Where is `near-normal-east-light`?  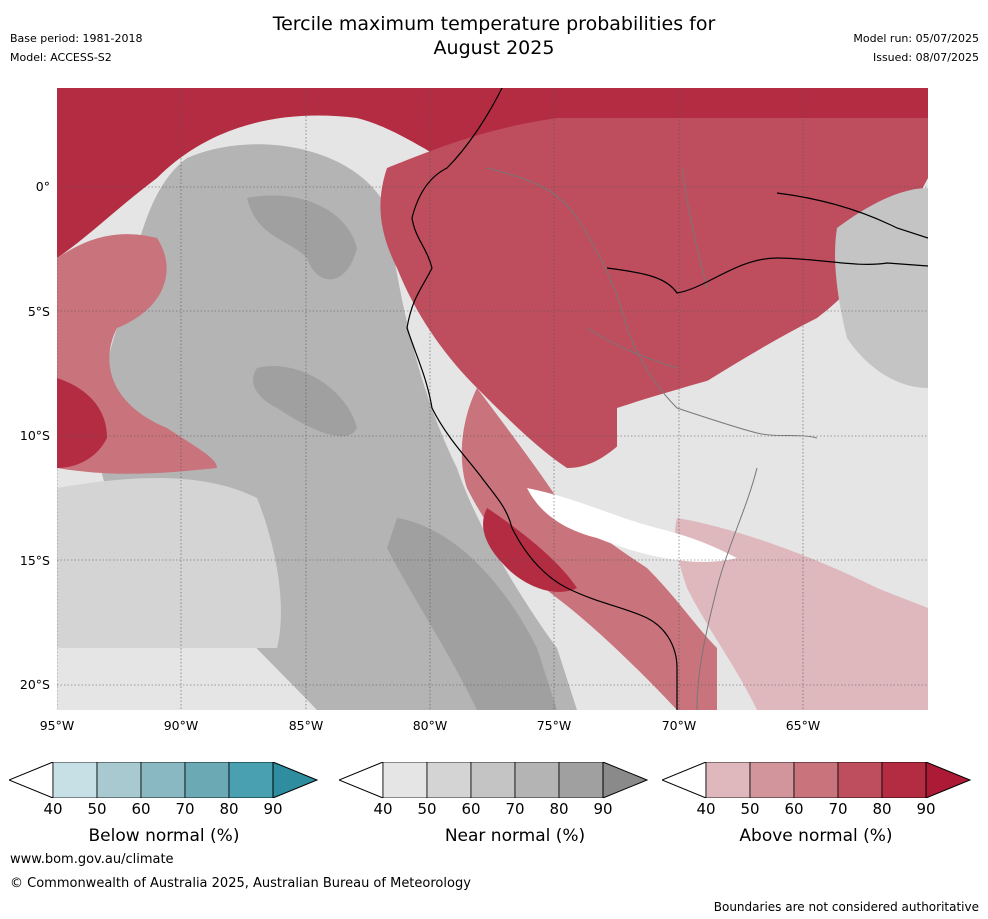 near-normal-east-light is located at coordinates (772, 433).